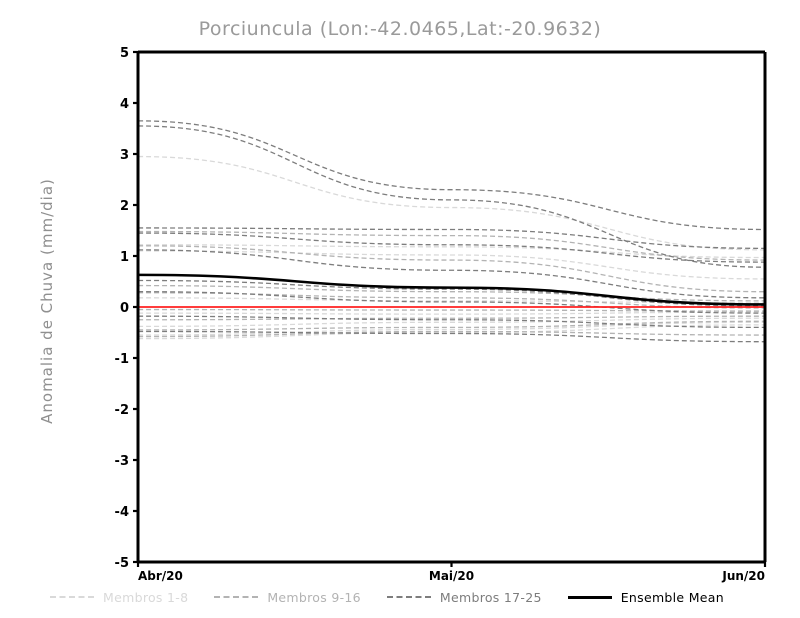 The height and width of the screenshot is (618, 800). What do you see at coordinates (124, 257) in the screenshot?
I see `y-tick-label: 1` at bounding box center [124, 257].